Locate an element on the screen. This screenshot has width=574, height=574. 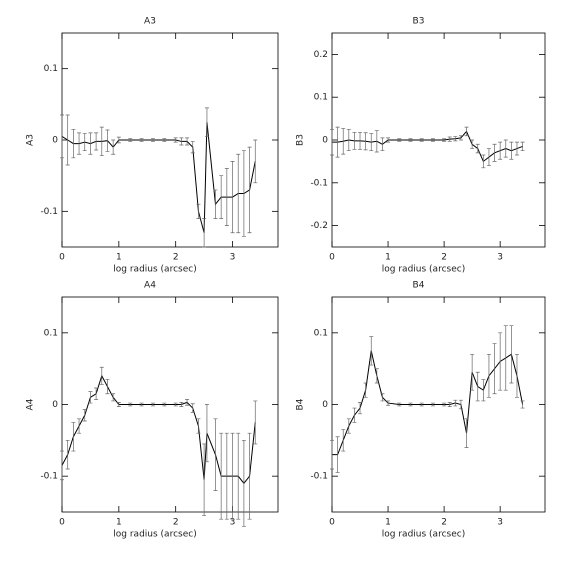
y-axis-label: A4 is located at coordinates (31, 404).